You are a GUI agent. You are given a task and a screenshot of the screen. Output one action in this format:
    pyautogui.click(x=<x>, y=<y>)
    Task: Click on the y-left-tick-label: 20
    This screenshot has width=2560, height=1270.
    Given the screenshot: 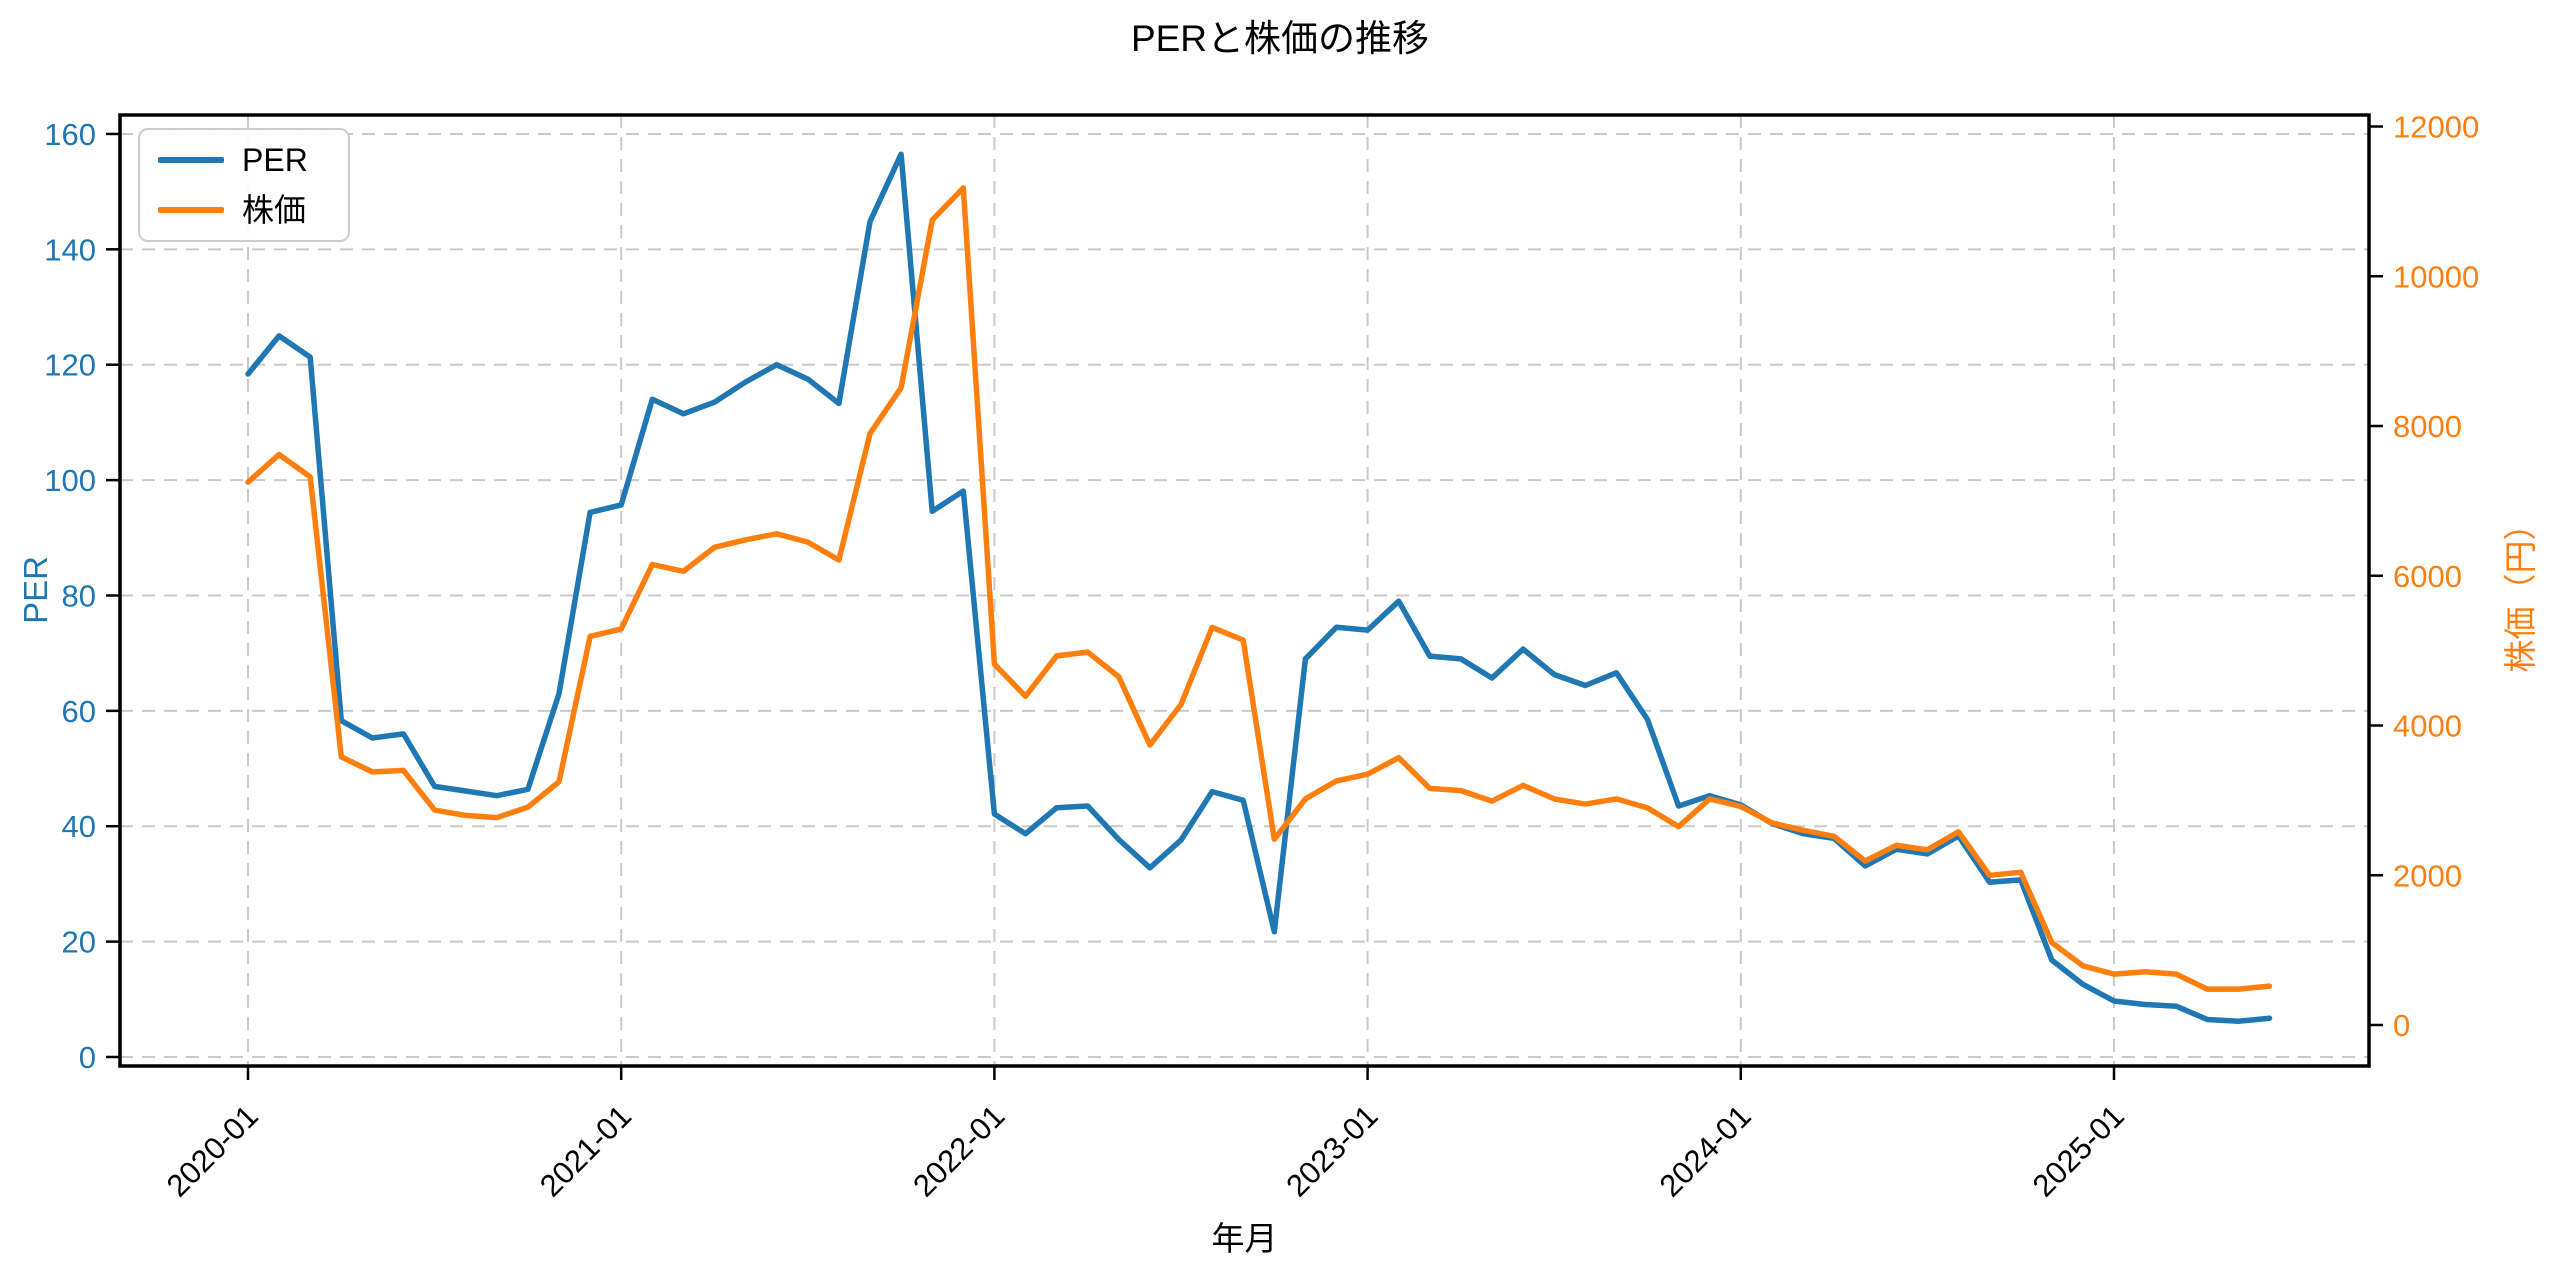 What is the action you would take?
    pyautogui.click(x=79, y=942)
    